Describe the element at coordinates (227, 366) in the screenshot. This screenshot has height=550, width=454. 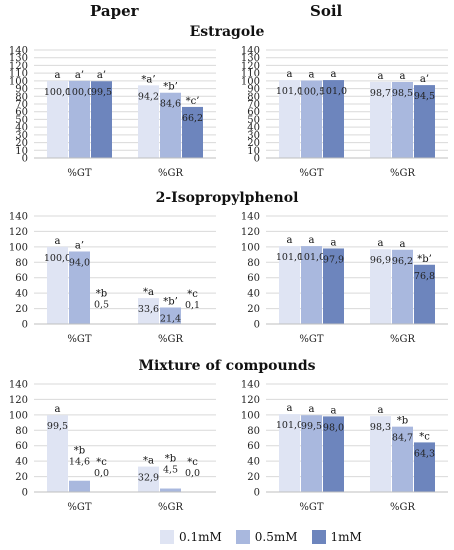
I see `section-title-mixture: Mixture of compounds` at that location.